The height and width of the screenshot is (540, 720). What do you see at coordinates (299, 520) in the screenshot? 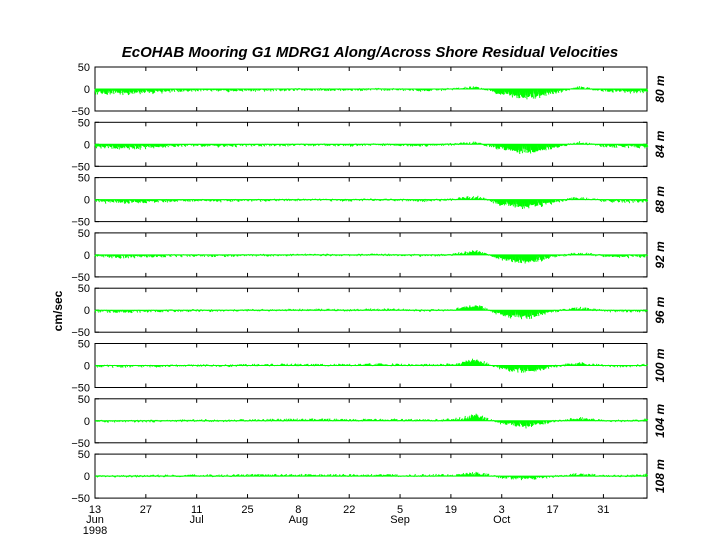
I see `x-tick-month: Aug` at bounding box center [299, 520].